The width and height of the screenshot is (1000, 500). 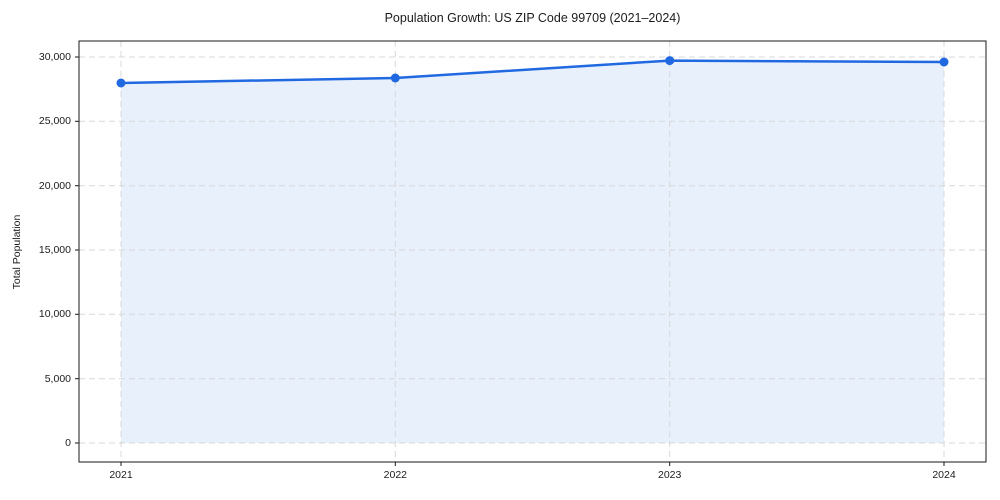 I want to click on y-tick-label: 30,000, so click(x=54, y=57).